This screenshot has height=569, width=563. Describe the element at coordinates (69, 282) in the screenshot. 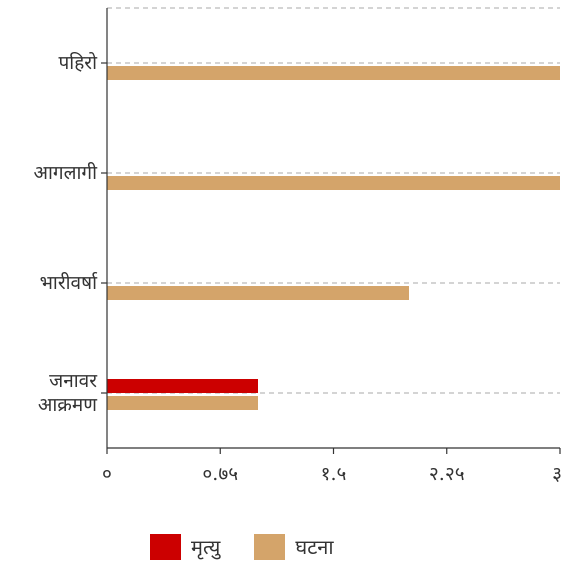

I see `category-label: भारीवर्षा` at that location.